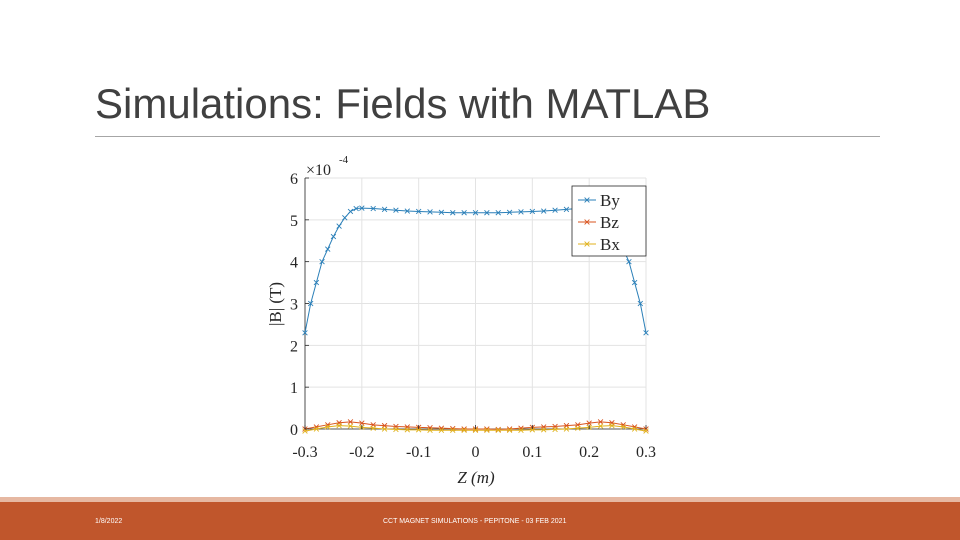 Image resolution: width=960 pixels, height=540 pixels. Describe the element at coordinates (294, 305) in the screenshot. I see `y-tick-label: 3` at that location.